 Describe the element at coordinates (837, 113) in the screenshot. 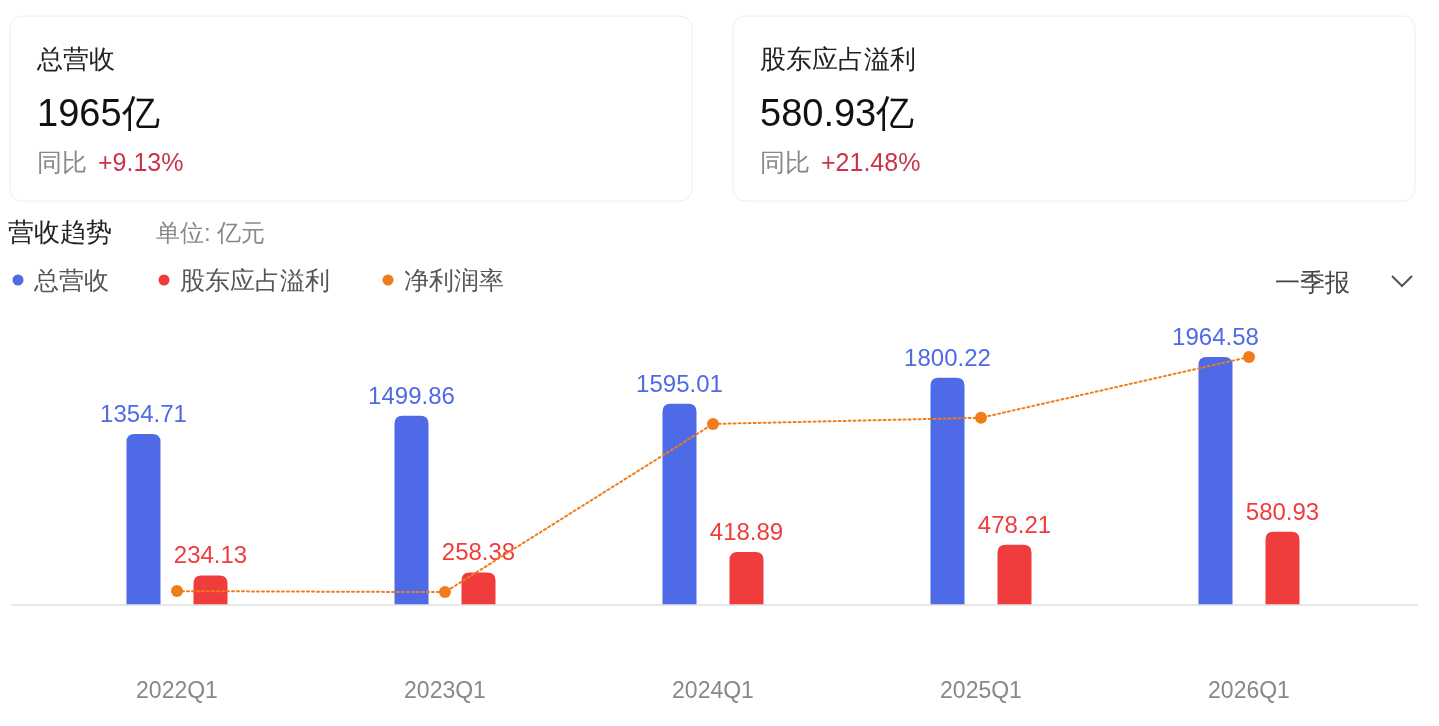

I see `text: 580.93亿` at that location.